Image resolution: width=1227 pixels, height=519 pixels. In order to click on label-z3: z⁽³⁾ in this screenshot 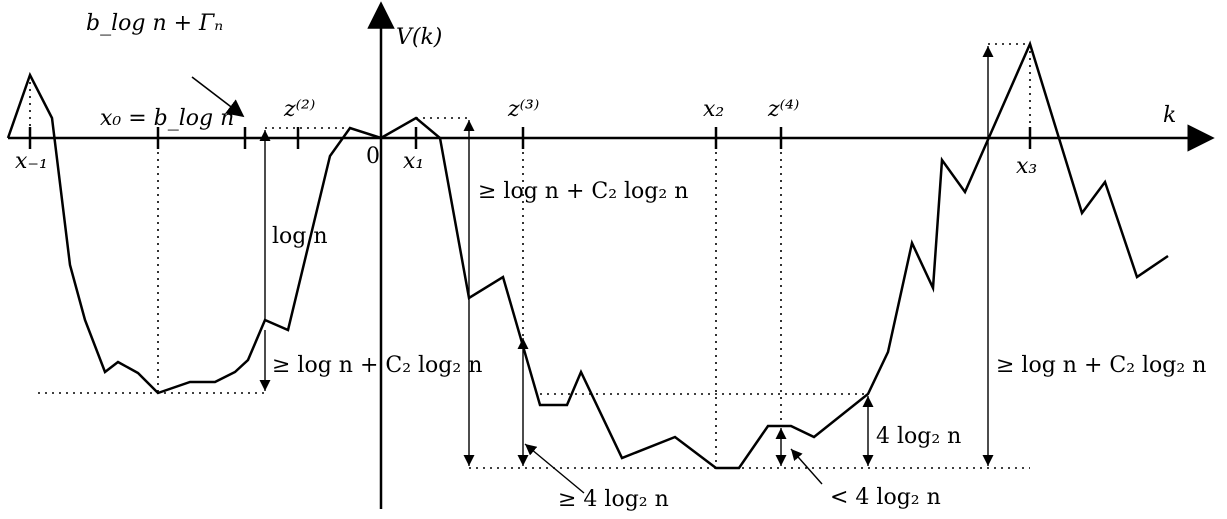, I will do `click(523, 109)`.